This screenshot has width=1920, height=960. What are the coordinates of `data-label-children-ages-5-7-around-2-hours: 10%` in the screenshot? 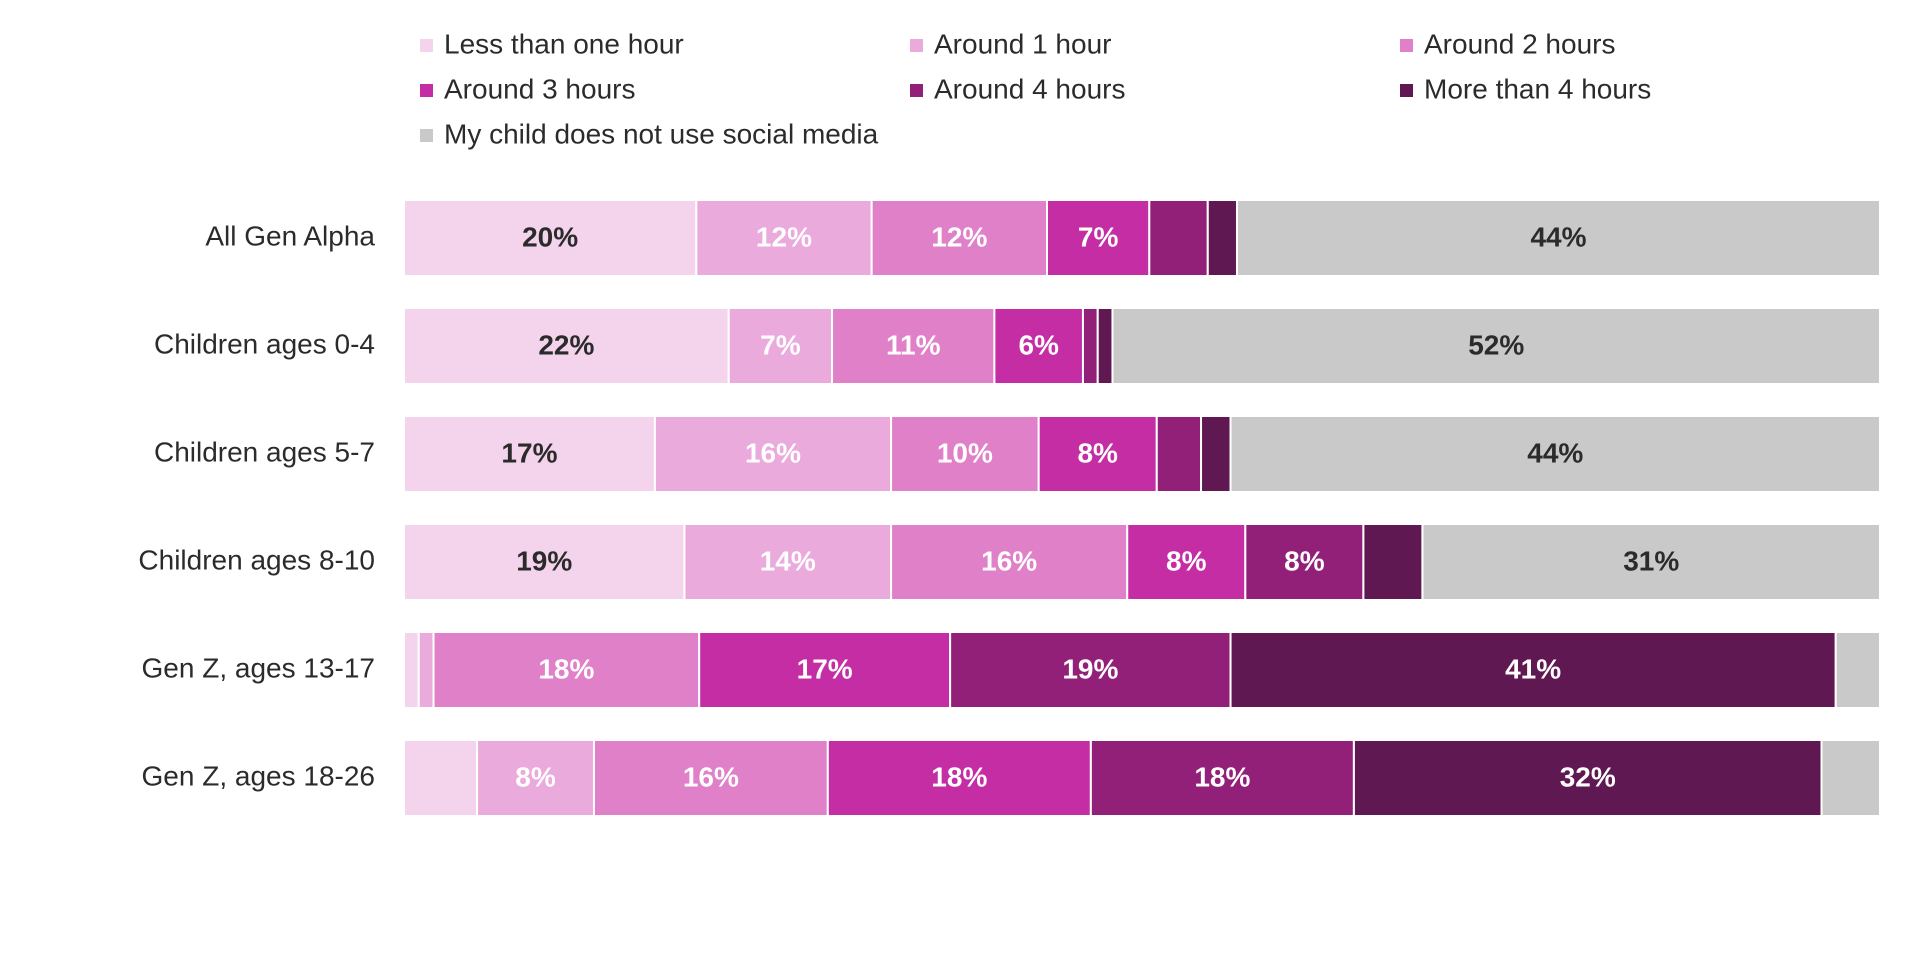 It's located at (965, 452).